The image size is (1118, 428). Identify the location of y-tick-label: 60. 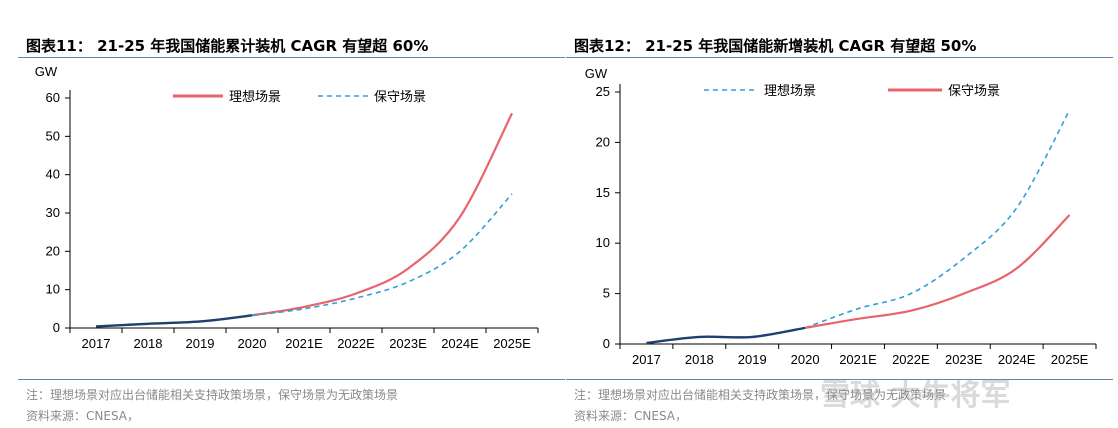
(53, 97).